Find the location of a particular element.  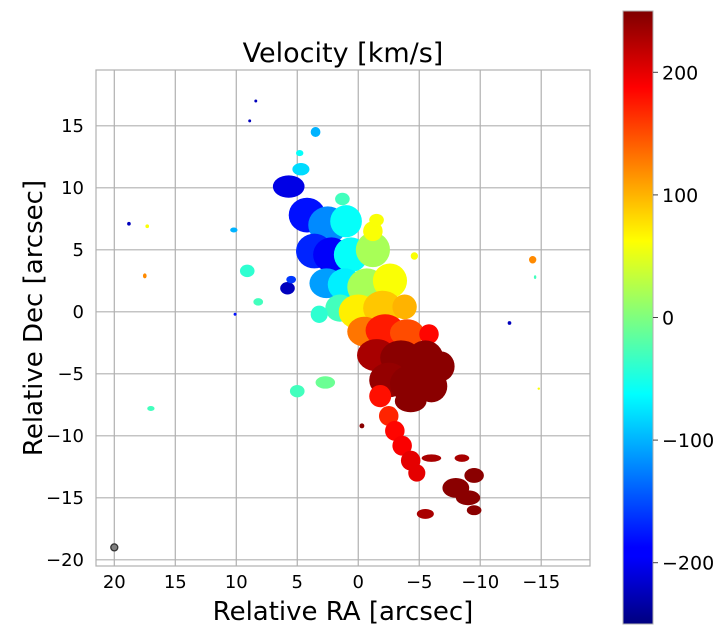

x-tick-label: −5 is located at coordinates (419, 582).